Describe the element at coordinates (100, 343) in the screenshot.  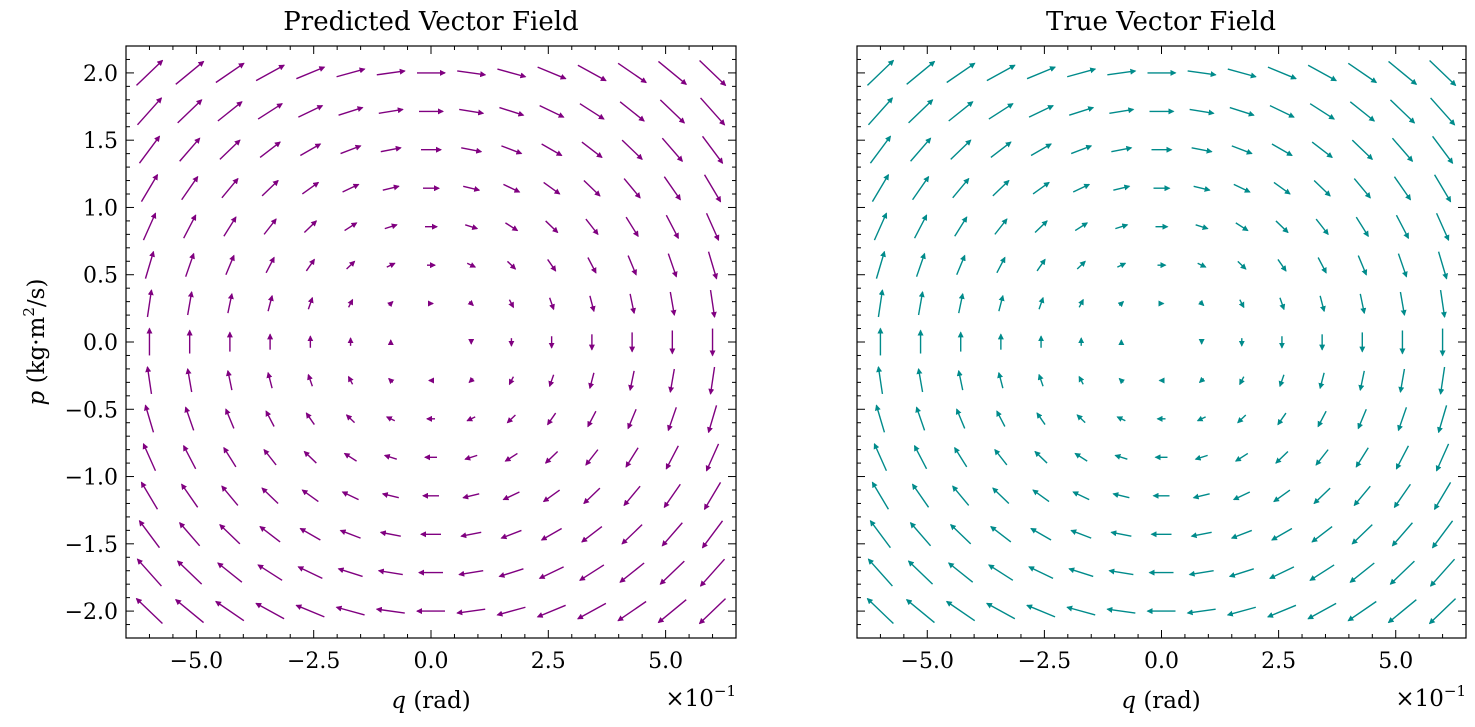
I see `y-tick-label: 0.0` at that location.